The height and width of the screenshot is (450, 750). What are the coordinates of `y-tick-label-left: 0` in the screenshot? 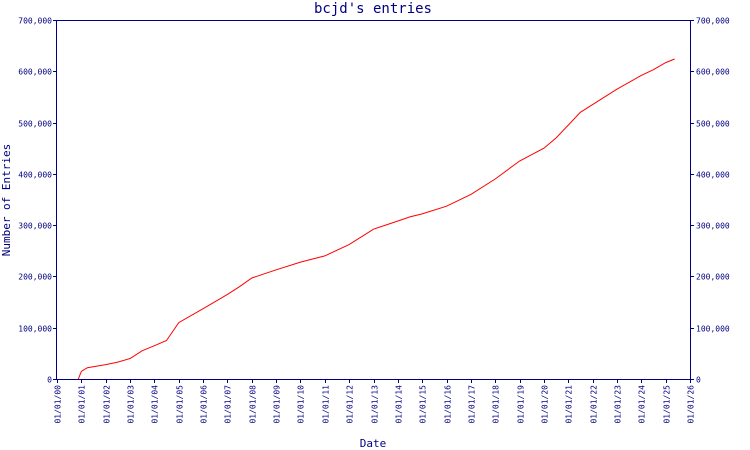 It's located at (49, 380).